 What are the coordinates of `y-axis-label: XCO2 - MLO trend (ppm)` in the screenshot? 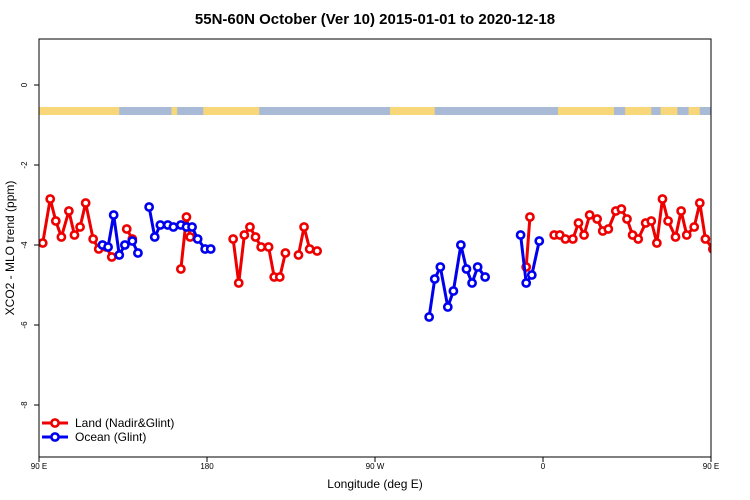 It's located at (10, 248).